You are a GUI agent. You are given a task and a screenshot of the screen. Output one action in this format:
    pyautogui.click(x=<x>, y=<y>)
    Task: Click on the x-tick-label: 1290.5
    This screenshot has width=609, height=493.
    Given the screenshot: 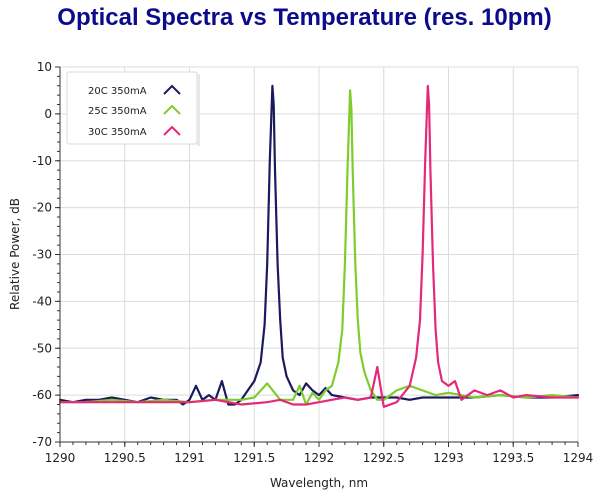 What is the action you would take?
    pyautogui.click(x=125, y=458)
    